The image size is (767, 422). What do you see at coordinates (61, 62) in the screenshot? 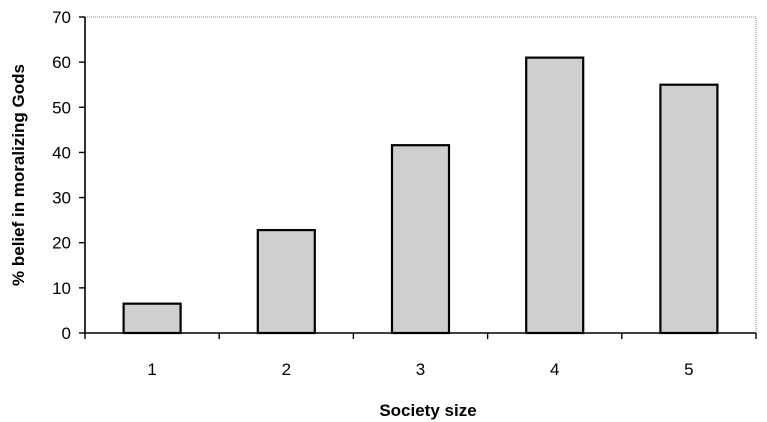
I see `y-tick-label-60: 60` at bounding box center [61, 62].